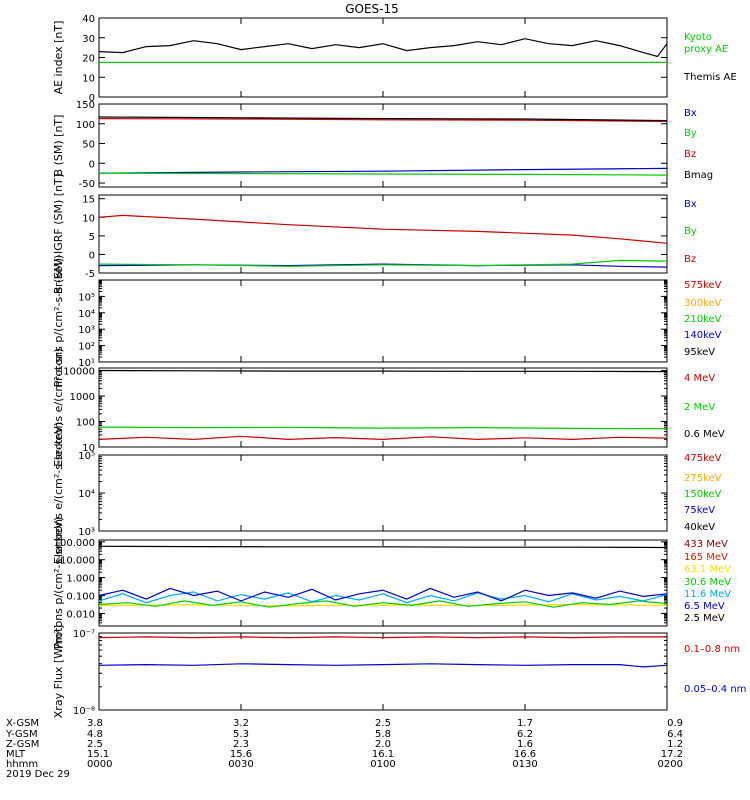 The image size is (750, 800). I want to click on y-tick-label: 40, so click(88, 19).